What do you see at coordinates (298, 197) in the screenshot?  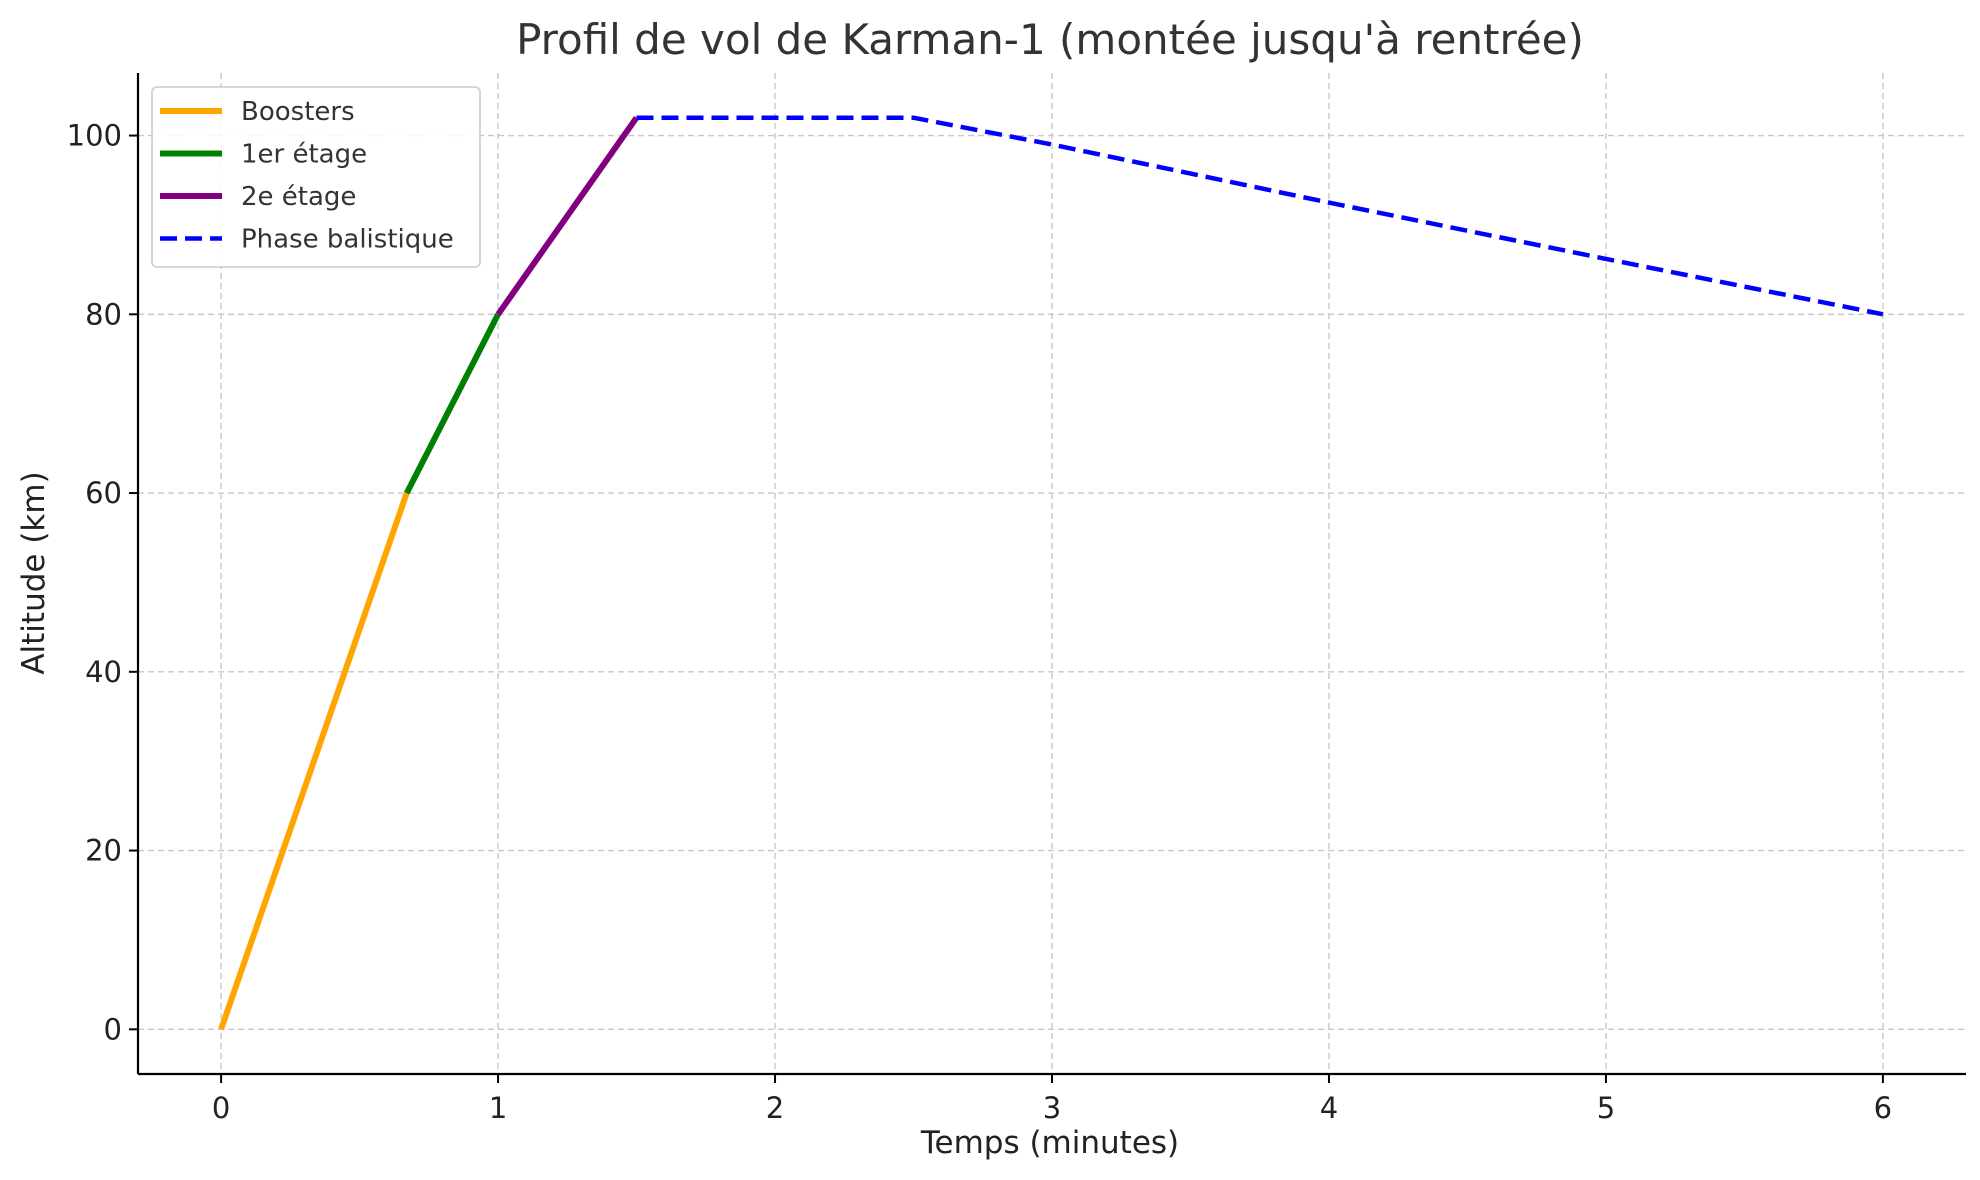 I see `legend-label: 2e étage` at bounding box center [298, 197].